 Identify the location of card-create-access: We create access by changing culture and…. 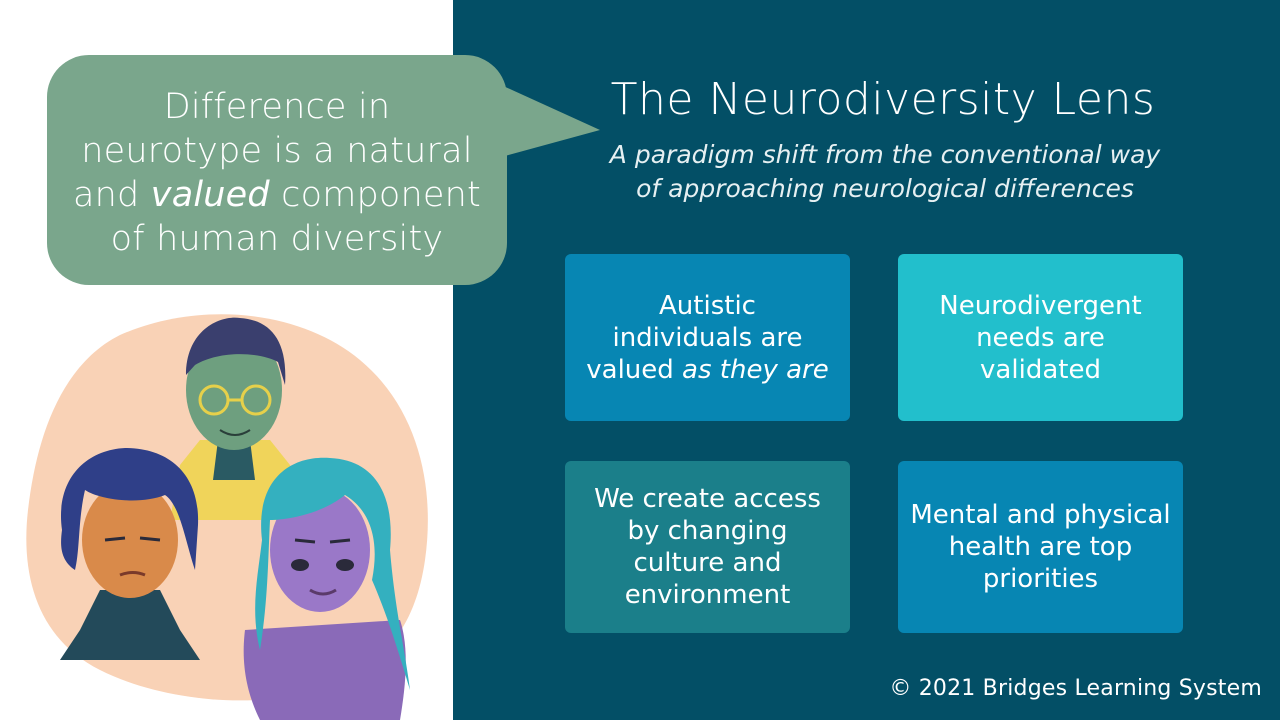
(707, 547).